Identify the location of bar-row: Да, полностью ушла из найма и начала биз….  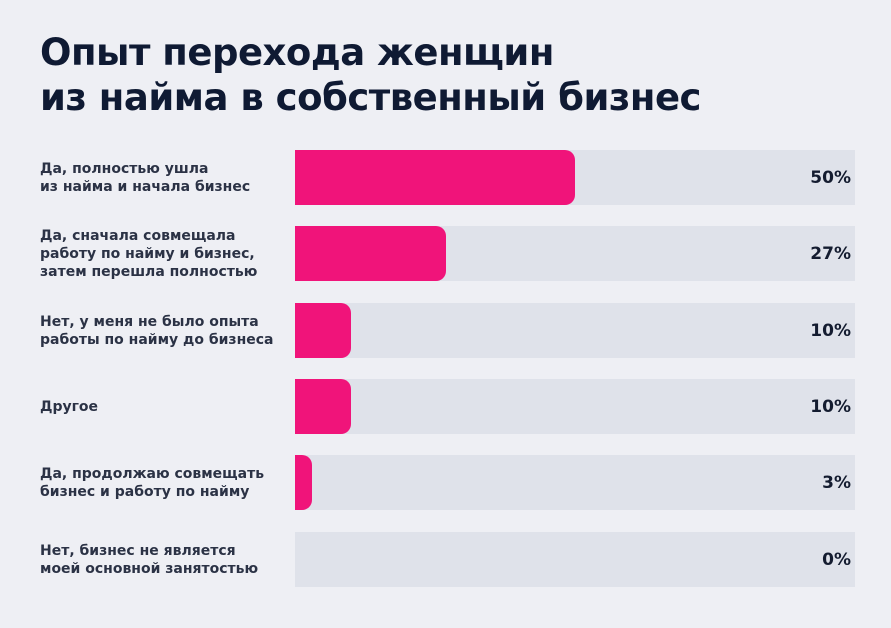
(445, 177).